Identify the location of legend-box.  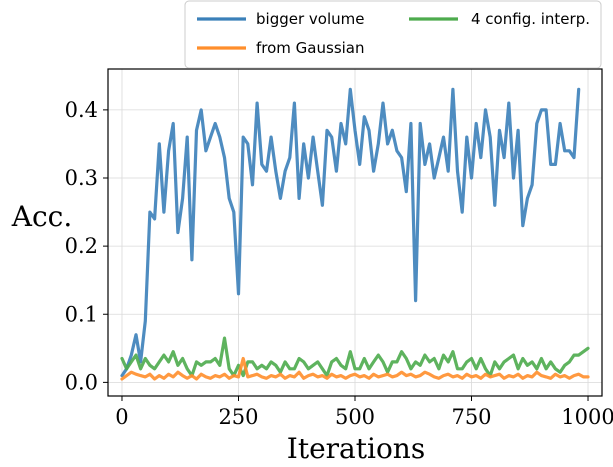
(393, 34).